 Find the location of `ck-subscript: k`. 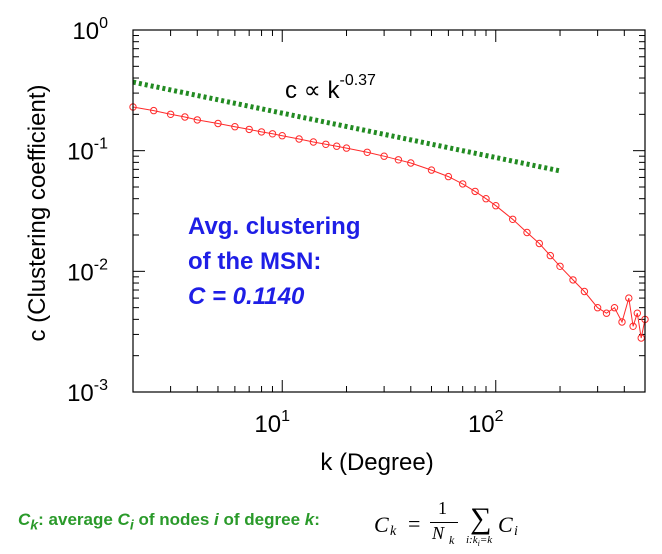

ck-subscript: k is located at coordinates (34, 525).